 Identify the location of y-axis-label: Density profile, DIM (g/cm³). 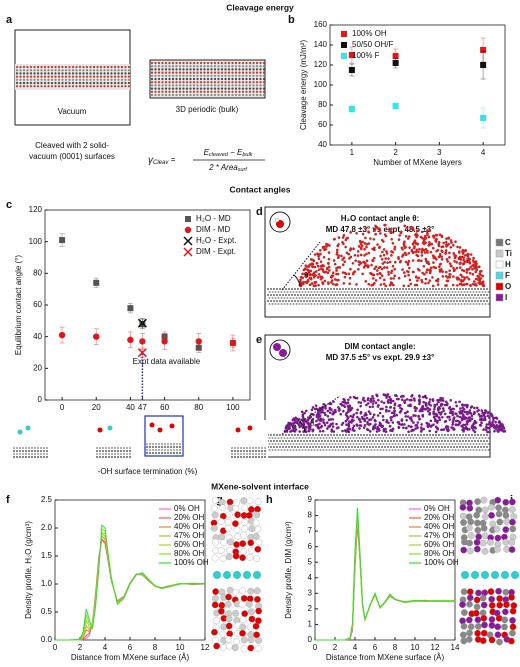
(288, 570).